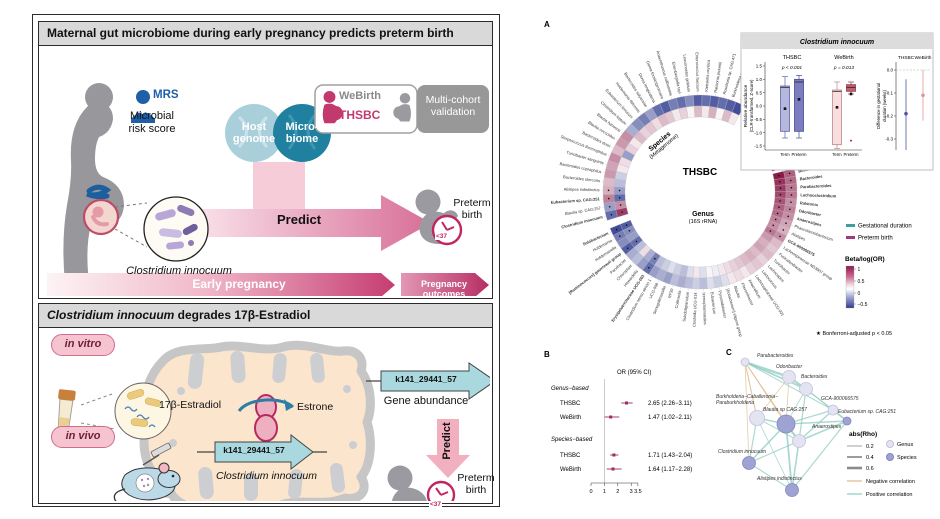 This screenshot has width=940, height=519. I want to click on magnify-line, so click(131, 205).